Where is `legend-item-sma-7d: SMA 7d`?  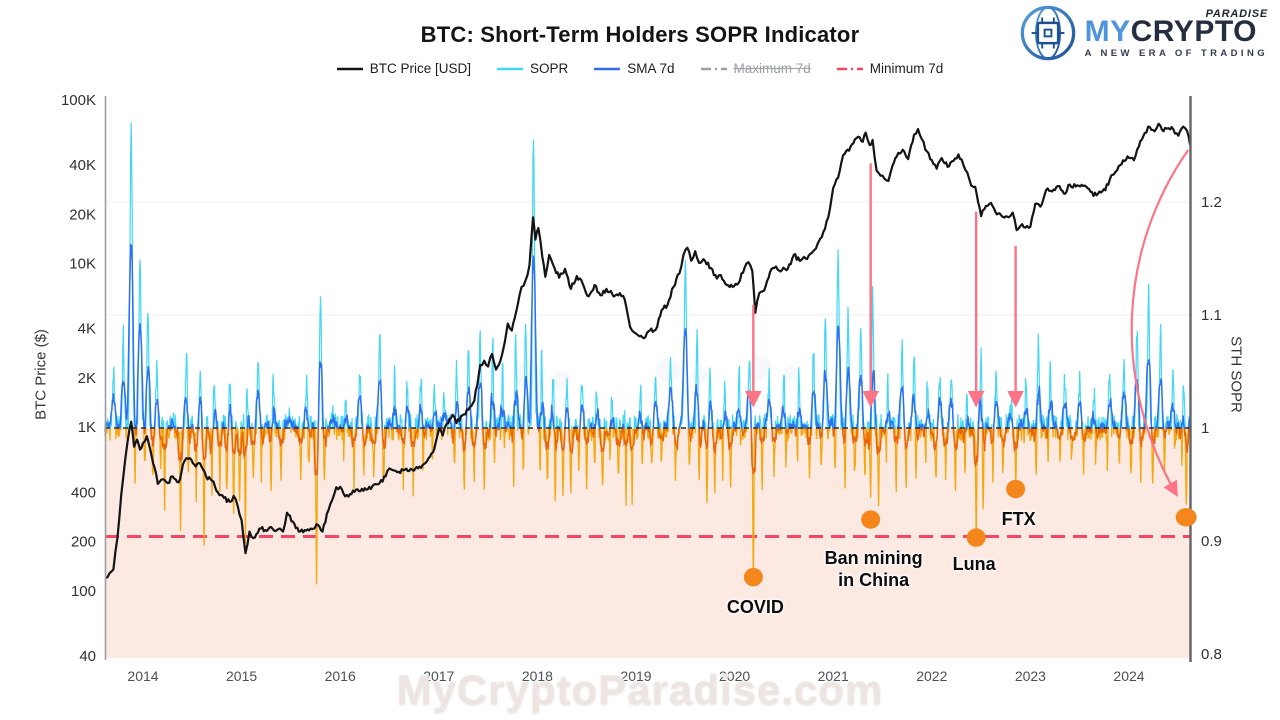 legend-item-sma-7d: SMA 7d is located at coordinates (634, 68).